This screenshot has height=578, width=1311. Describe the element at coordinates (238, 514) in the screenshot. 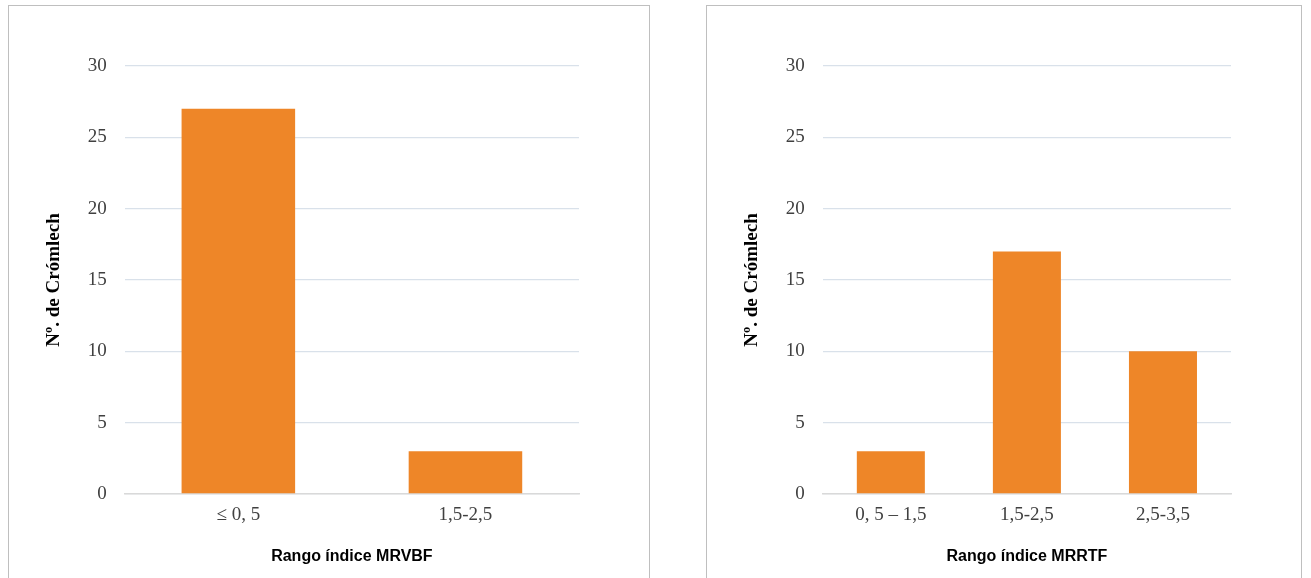

I see `x-tick-label: ≤ 0, 5` at that location.